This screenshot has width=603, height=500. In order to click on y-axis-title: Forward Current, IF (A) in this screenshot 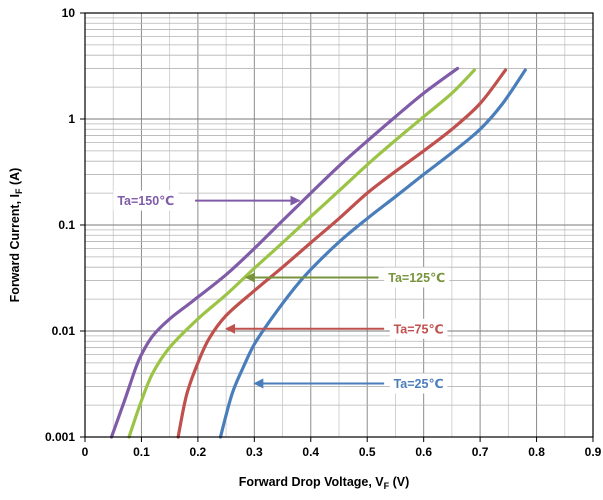, I will do `click(16, 235)`.